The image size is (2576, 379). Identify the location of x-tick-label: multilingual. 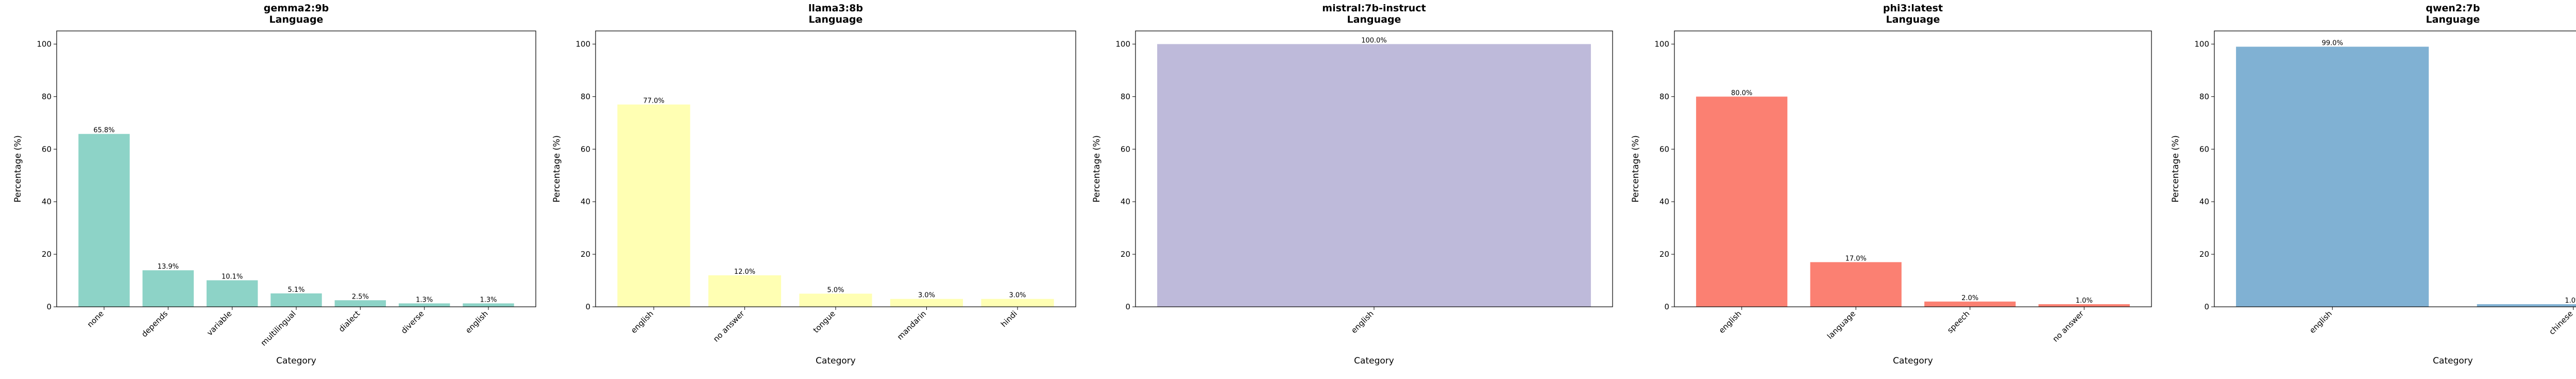
(278, 328).